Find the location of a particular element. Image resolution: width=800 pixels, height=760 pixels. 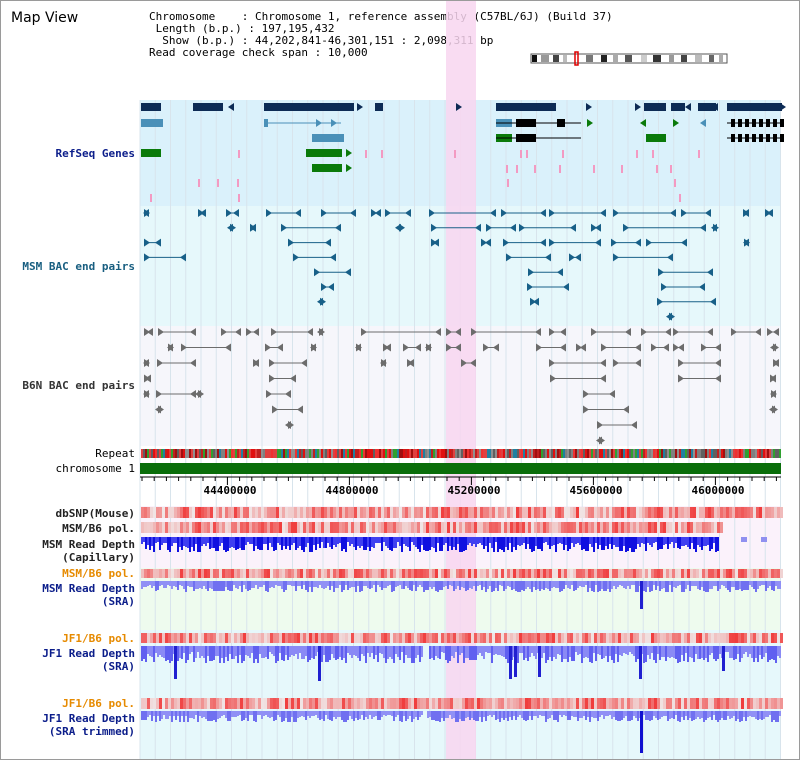

label-msm-b6-pol-2: MSM/B6 pol. is located at coordinates (98, 573).